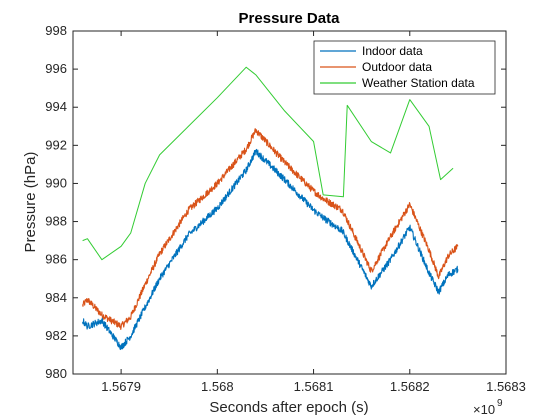  What do you see at coordinates (500, 403) in the screenshot?
I see `x-exponent-power: 9` at bounding box center [500, 403].